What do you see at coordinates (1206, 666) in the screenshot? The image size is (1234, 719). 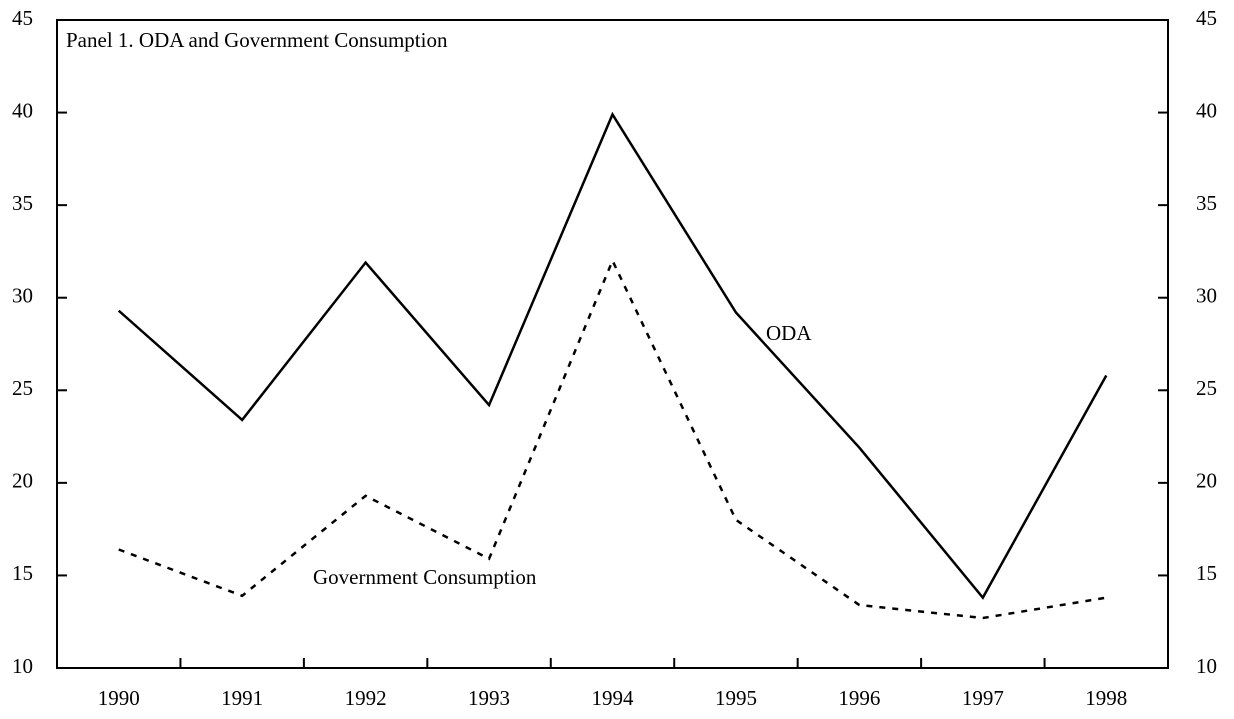 I see `y2-tick-label: 10` at bounding box center [1206, 666].